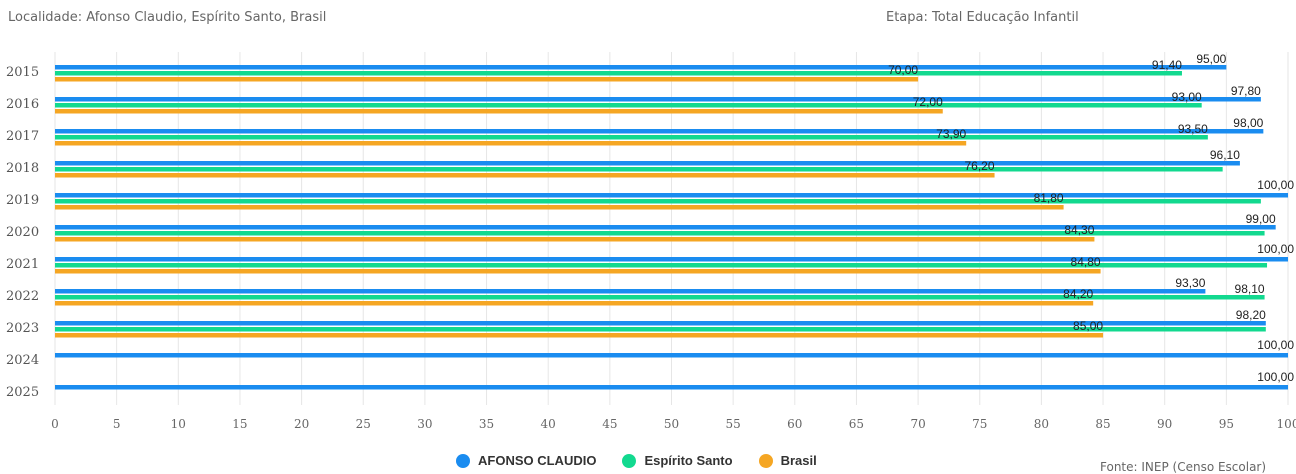  I want to click on x-tick-label: 75, so click(979, 424).